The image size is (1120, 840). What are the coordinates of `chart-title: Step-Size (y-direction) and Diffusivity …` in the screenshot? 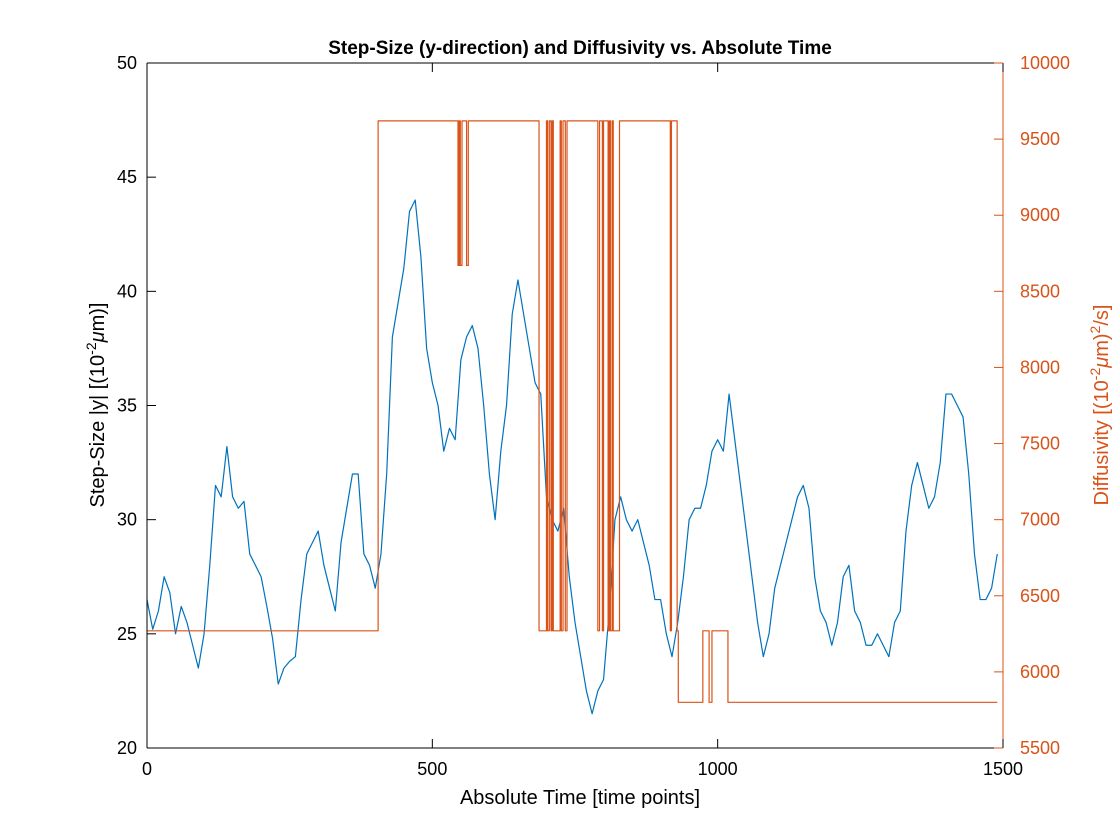 It's located at (580, 48).